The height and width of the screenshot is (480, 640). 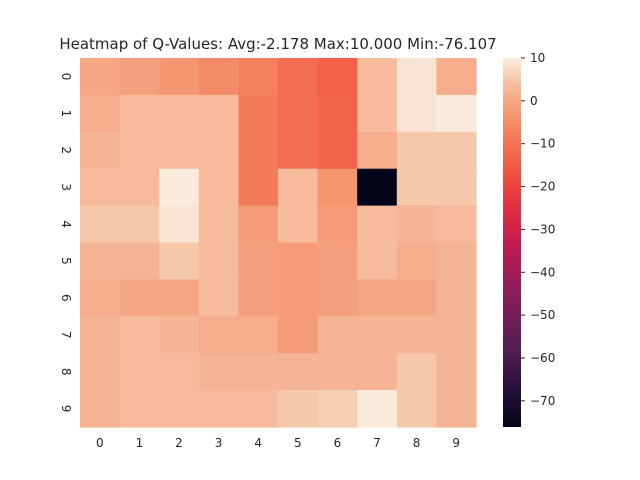 I want to click on heatmap-cell-r8-c2, so click(x=179, y=372).